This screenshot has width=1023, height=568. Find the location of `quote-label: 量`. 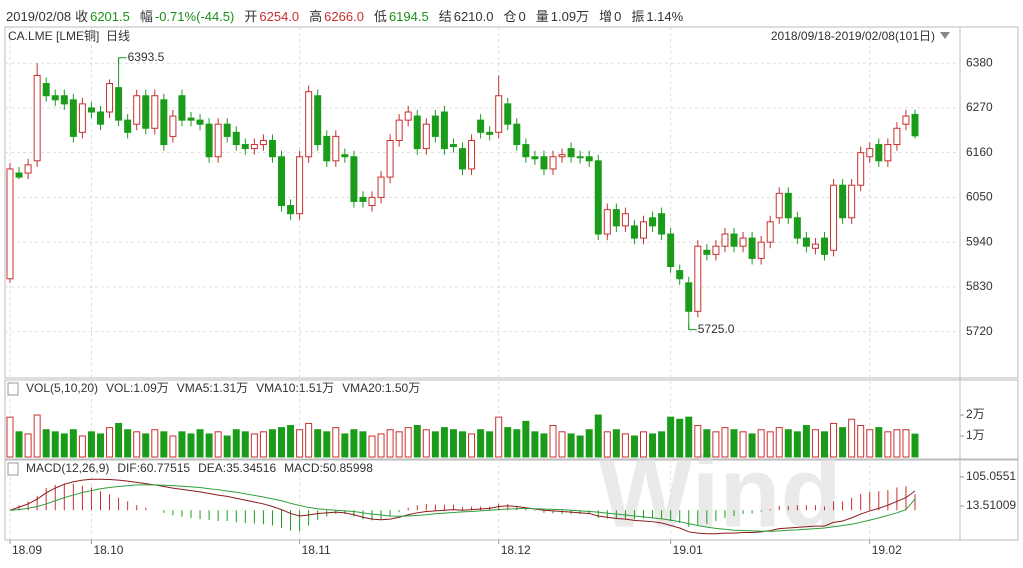

quote-label: 量 is located at coordinates (542, 16).